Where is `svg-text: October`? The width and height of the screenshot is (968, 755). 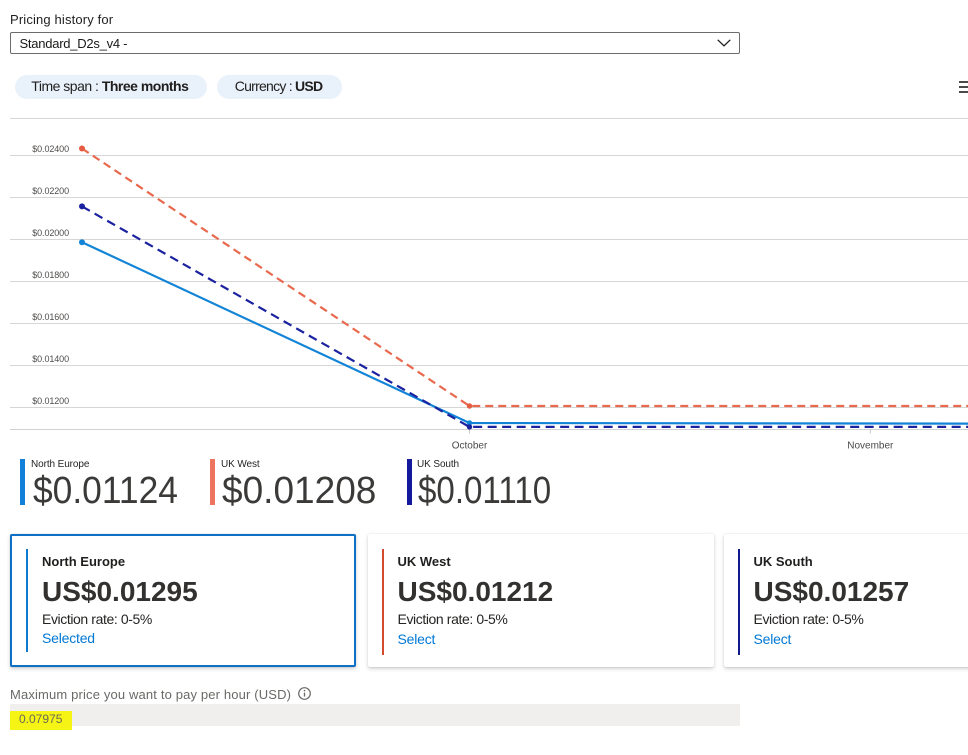
svg-text: October is located at coordinates (470, 446).